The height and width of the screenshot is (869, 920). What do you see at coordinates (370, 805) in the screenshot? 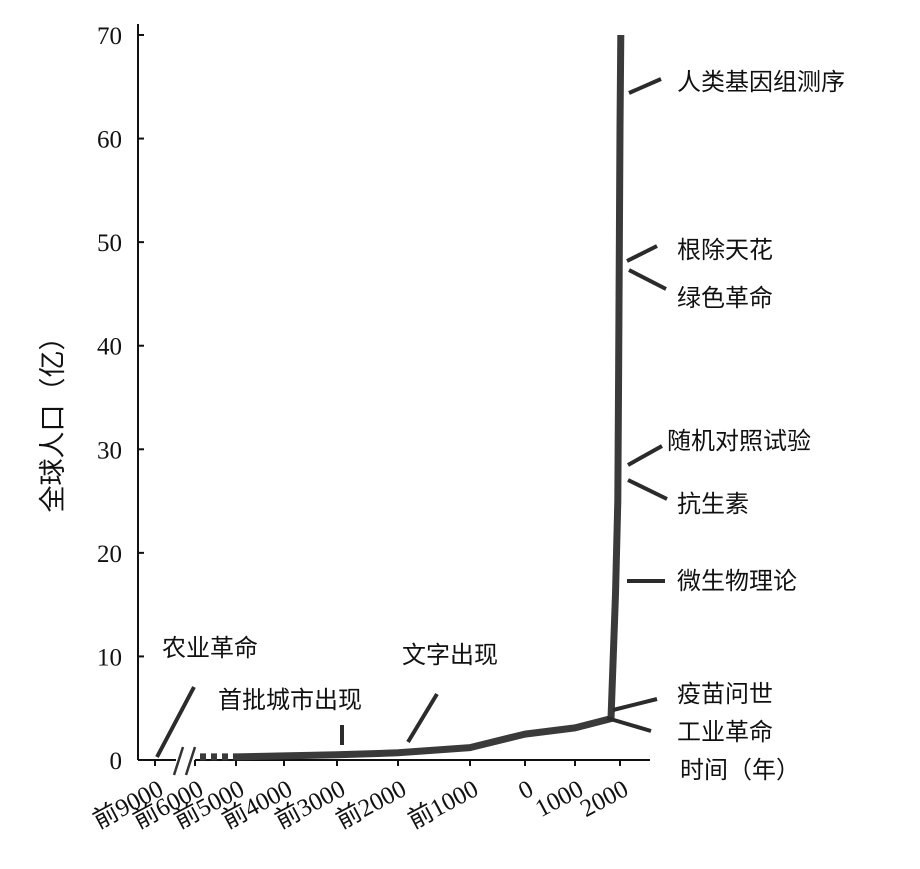
I see `x-tick-label: 前2000` at bounding box center [370, 805].